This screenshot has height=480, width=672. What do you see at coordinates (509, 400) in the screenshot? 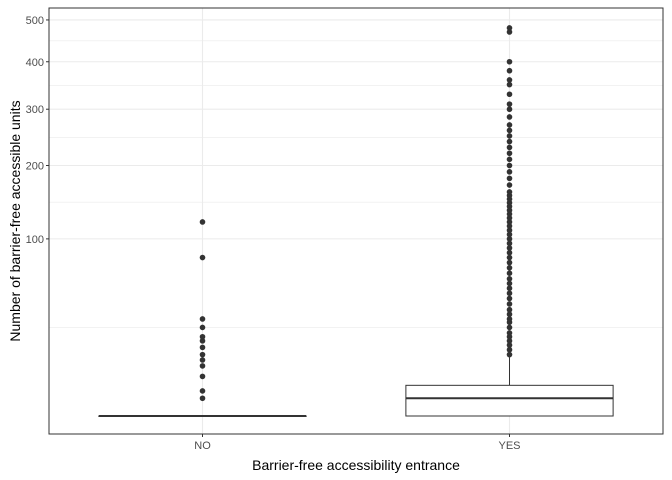
I see `box-yes` at bounding box center [509, 400].